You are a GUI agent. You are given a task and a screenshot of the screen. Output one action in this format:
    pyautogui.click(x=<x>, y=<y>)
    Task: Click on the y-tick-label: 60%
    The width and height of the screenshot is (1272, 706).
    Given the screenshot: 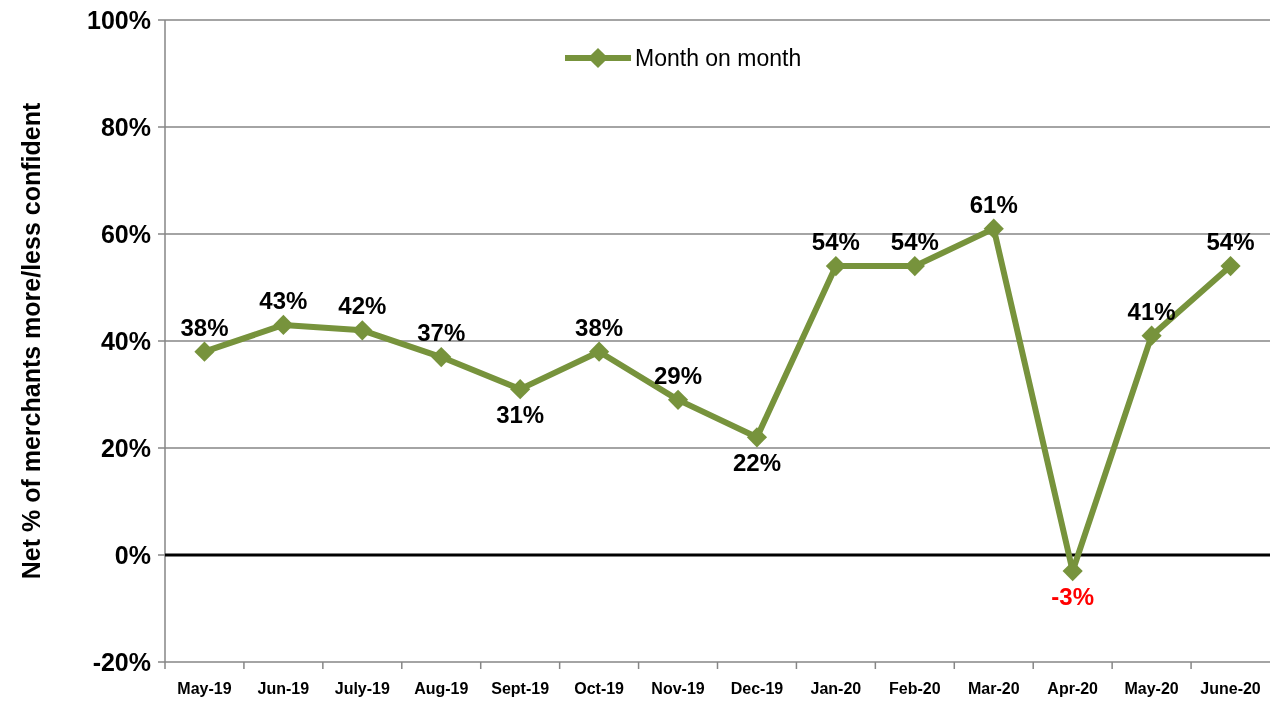 What is the action you would take?
    pyautogui.click(x=125, y=234)
    